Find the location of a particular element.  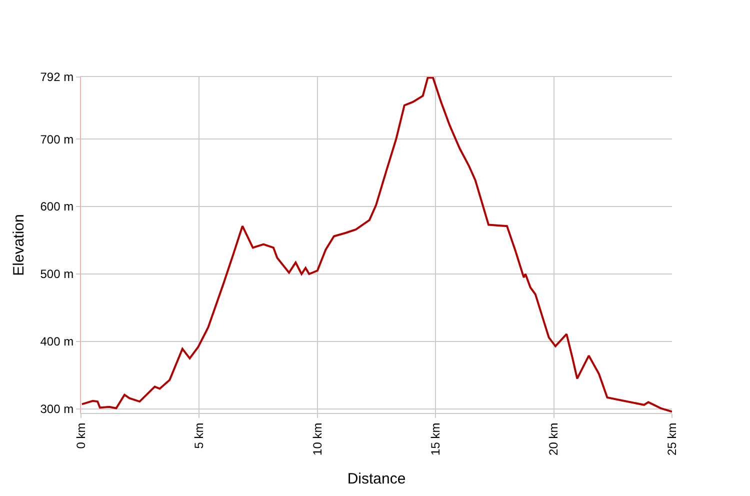

y-tick-label: 792 m is located at coordinates (57, 77).